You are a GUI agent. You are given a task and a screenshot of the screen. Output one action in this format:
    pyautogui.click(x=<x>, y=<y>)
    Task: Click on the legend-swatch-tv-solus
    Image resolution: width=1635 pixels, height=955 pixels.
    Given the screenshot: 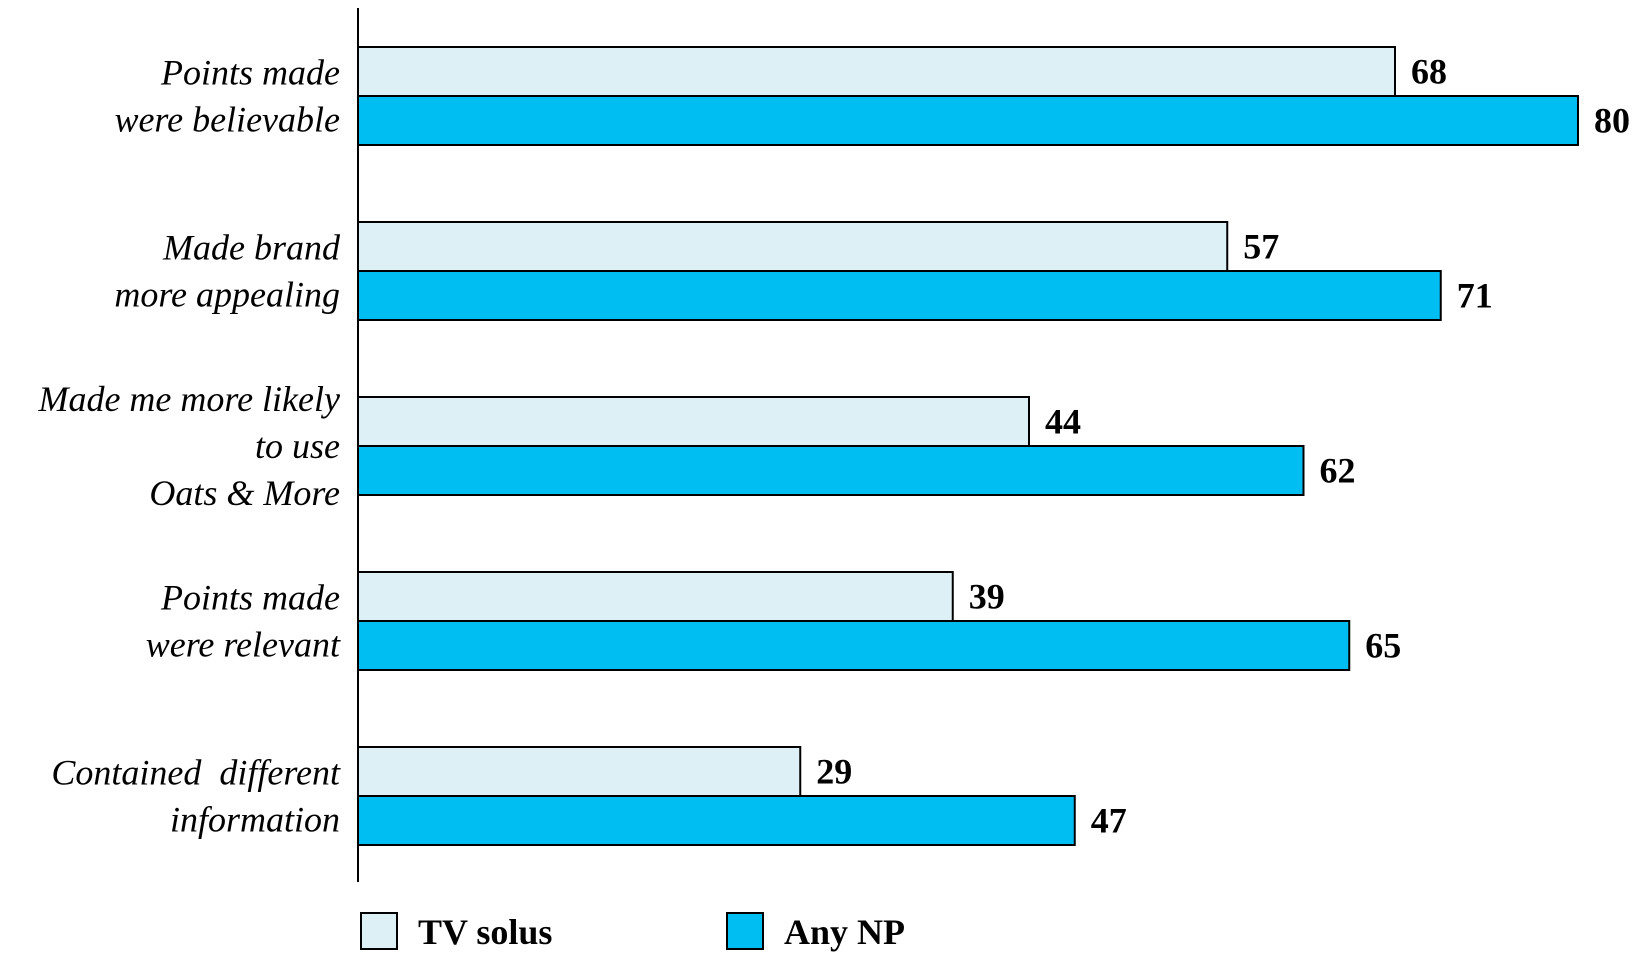 What is the action you would take?
    pyautogui.click(x=379, y=931)
    